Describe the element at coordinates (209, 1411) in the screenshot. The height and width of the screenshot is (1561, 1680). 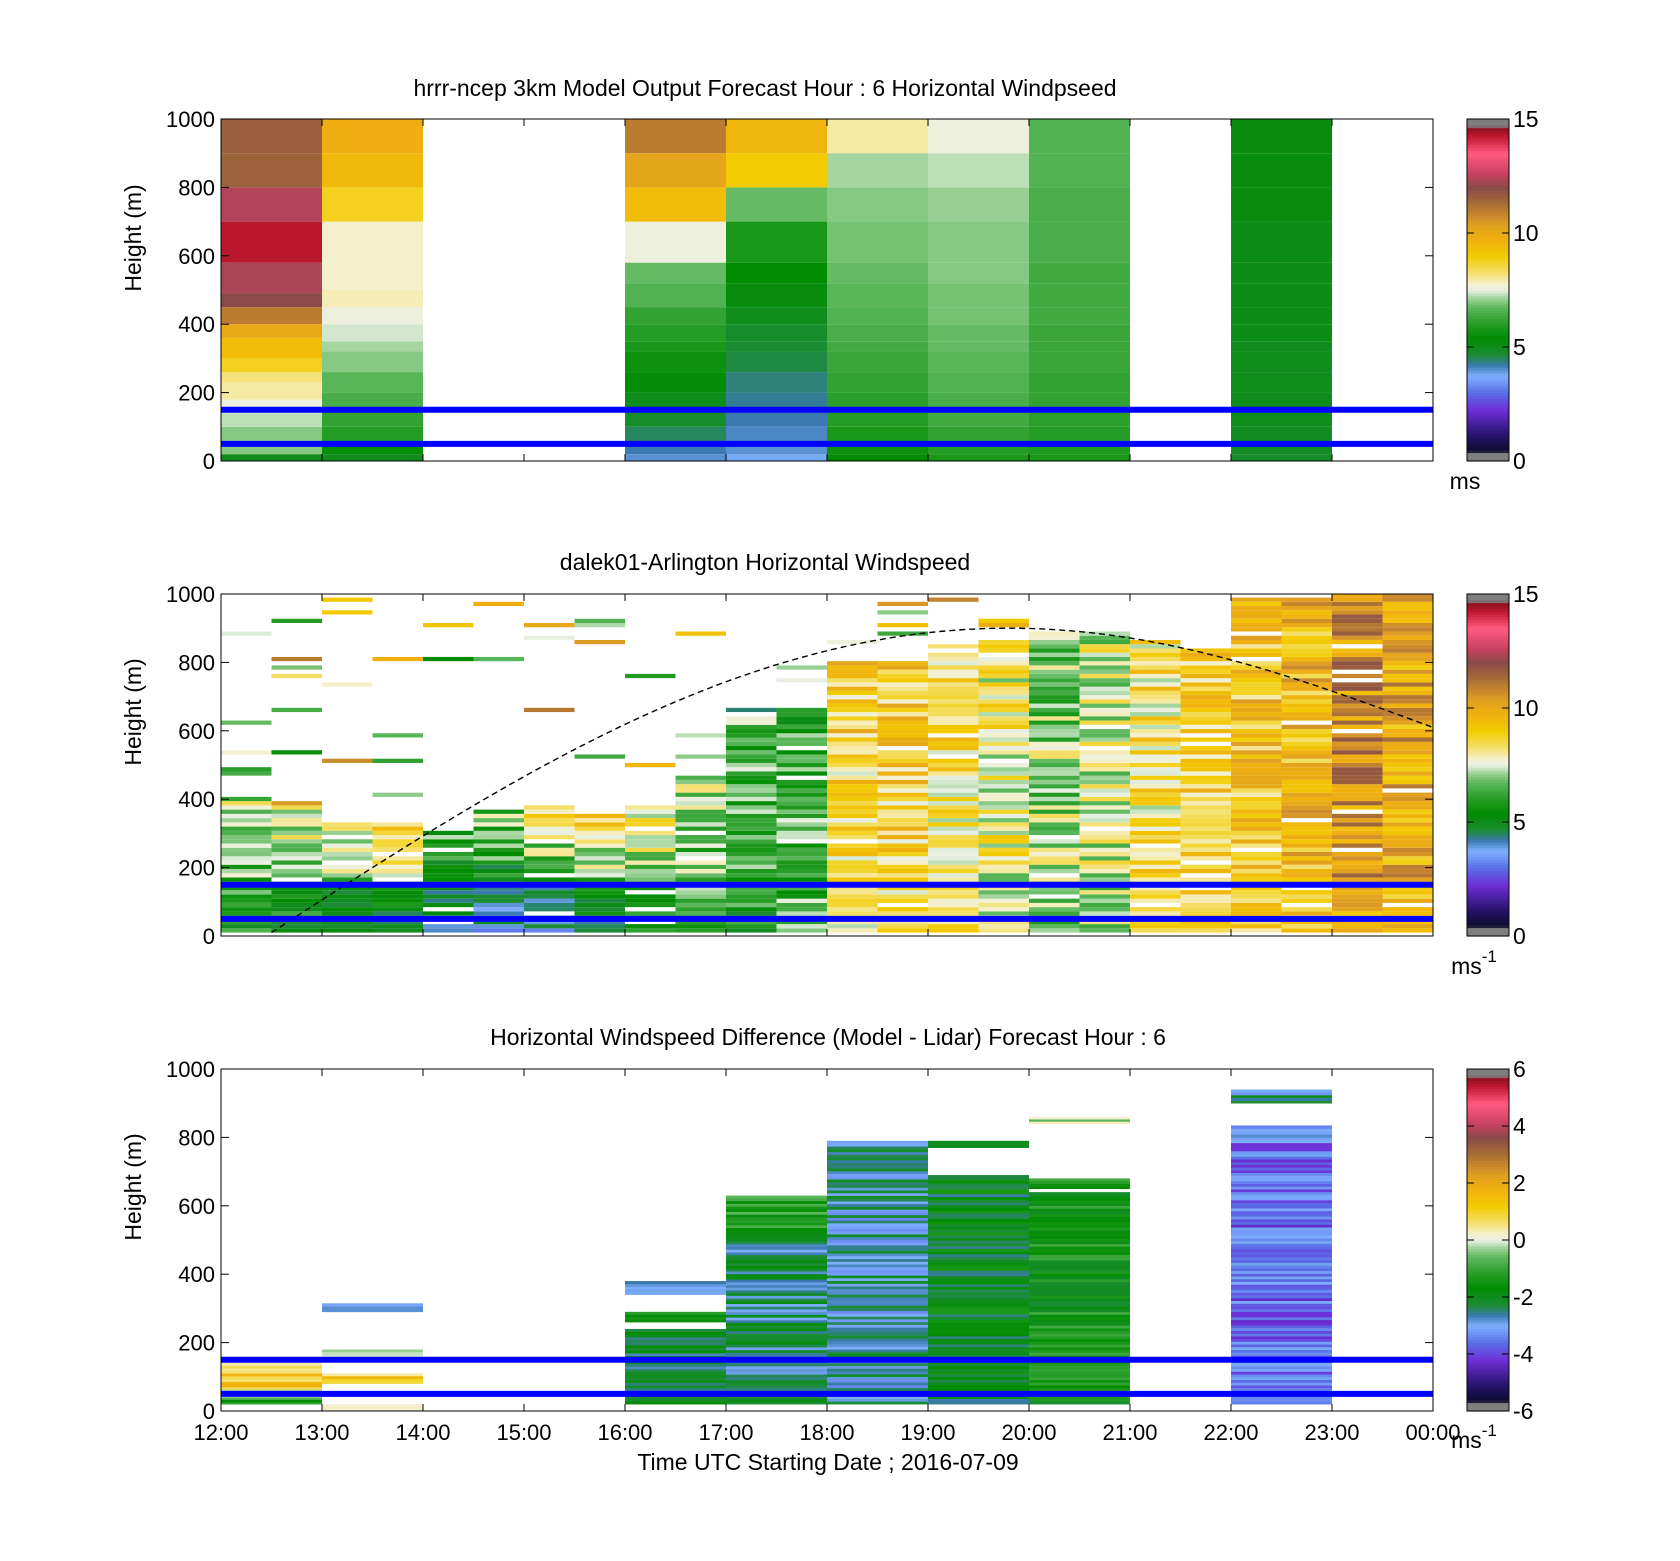
I see `y-tick-label: 0` at that location.